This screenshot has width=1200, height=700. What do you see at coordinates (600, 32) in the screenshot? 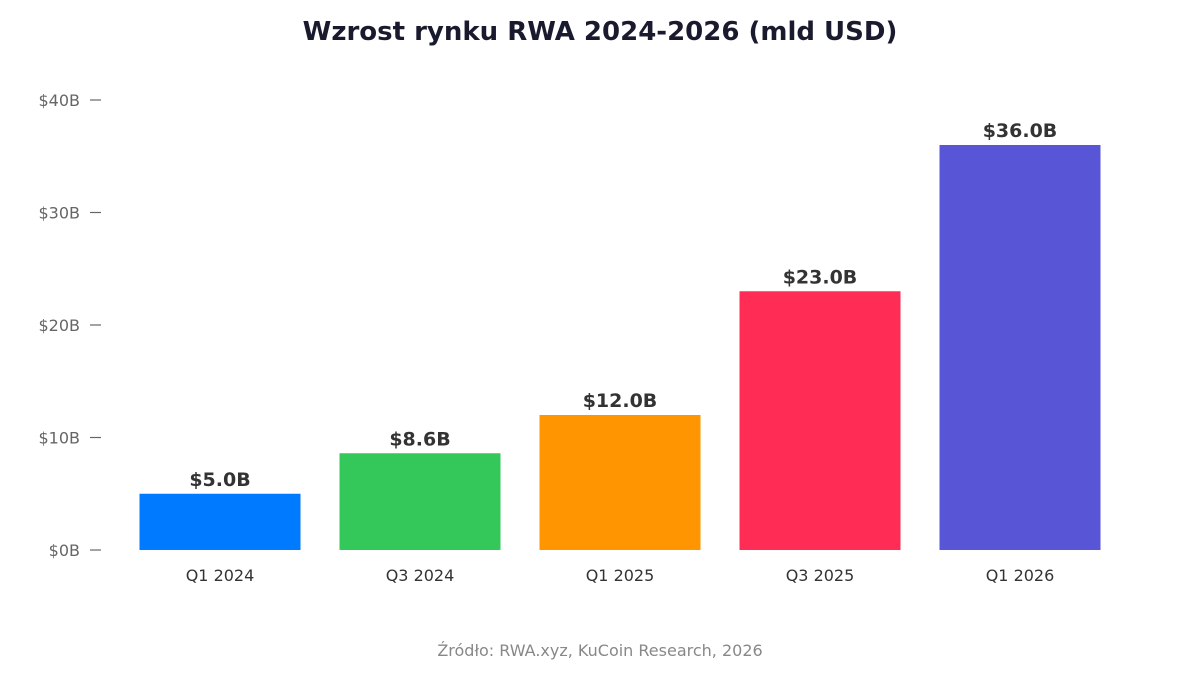
I see `chart-title: Wzrost rynku RWA 2024-2026 (mld USD)` at bounding box center [600, 32].